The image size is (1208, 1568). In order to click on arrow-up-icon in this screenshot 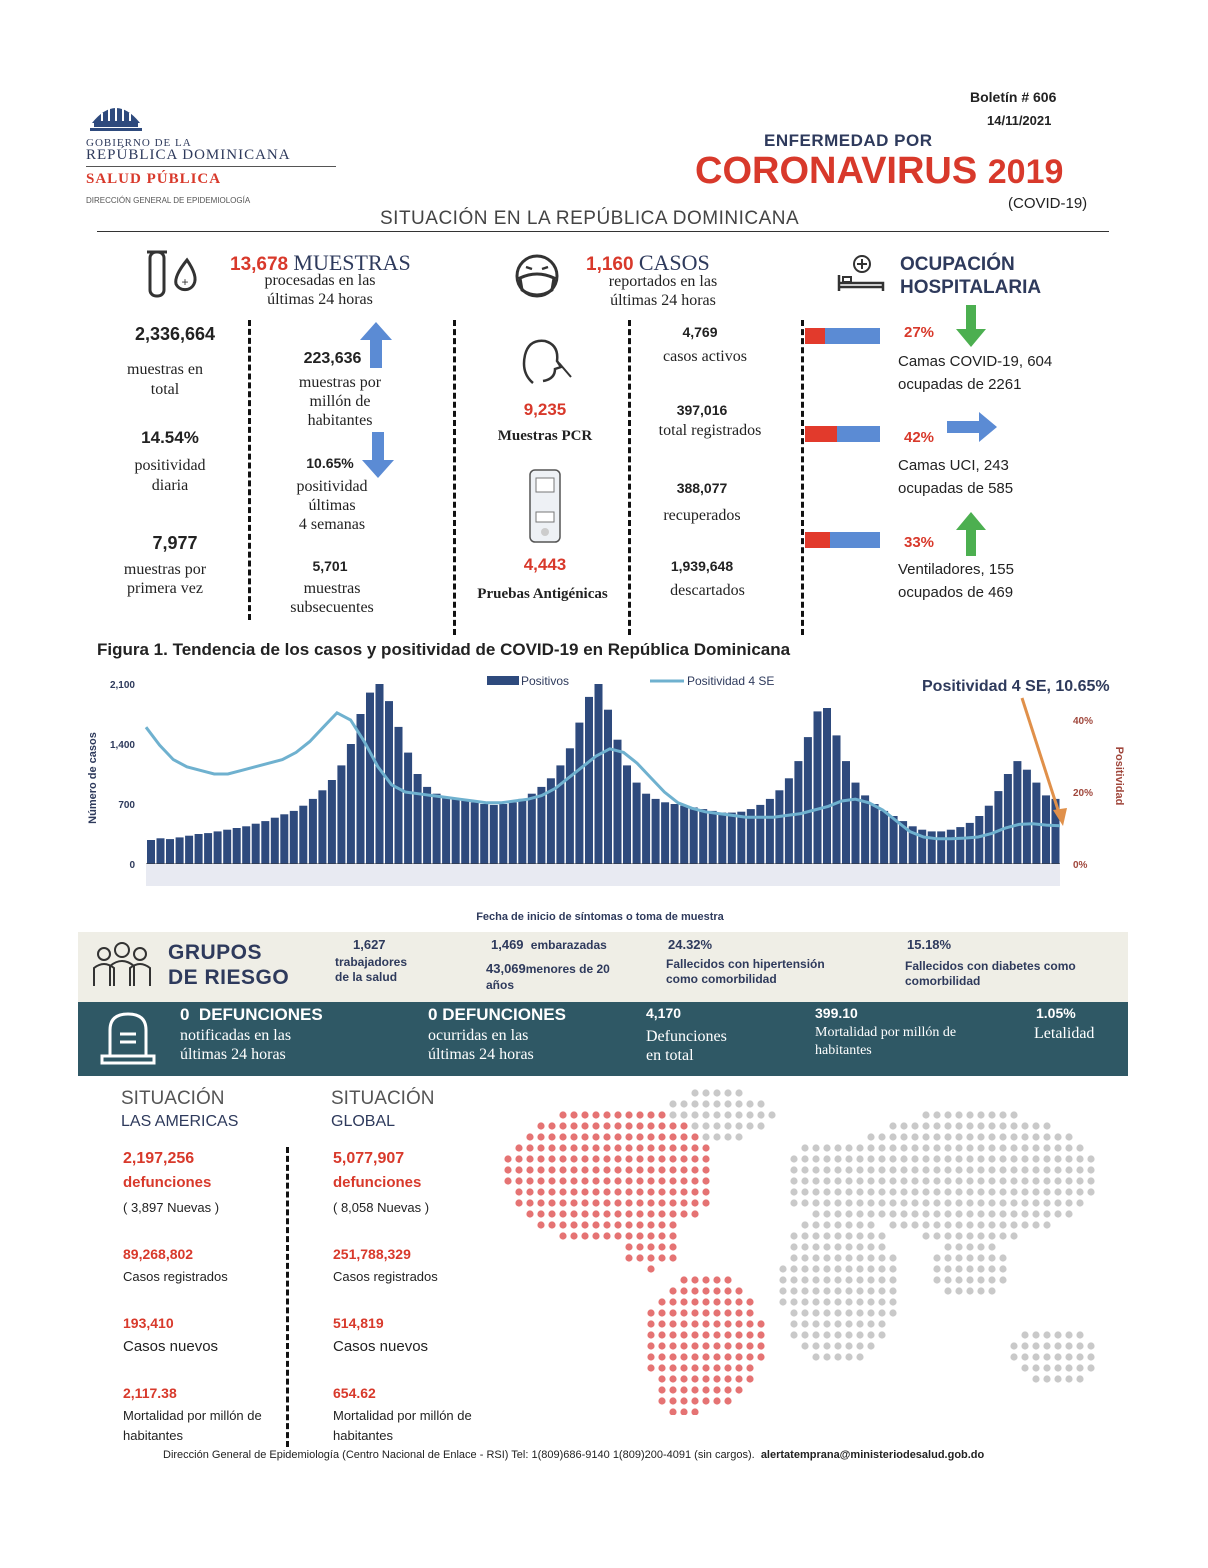, I will do `click(376, 345)`.